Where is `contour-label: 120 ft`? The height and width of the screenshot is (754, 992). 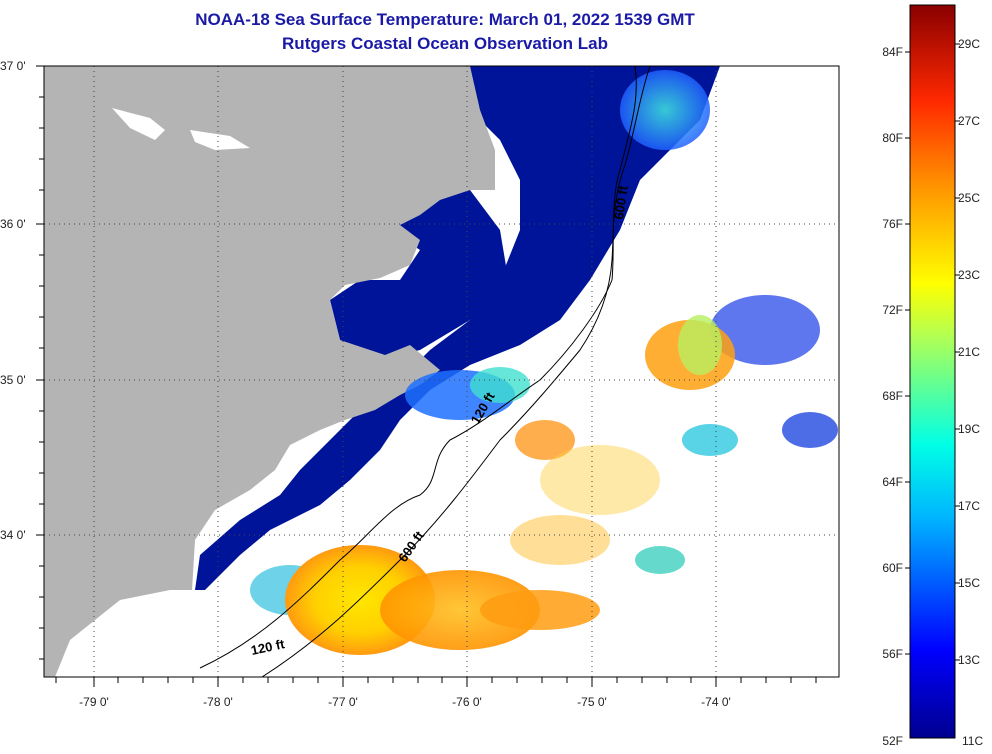 contour-label: 120 ft is located at coordinates (268, 647).